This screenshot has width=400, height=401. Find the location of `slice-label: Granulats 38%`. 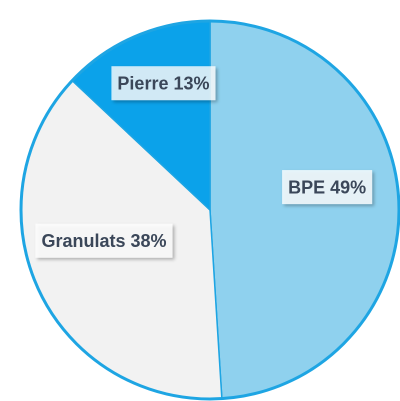

slice-label: Granulats 38% is located at coordinates (104, 240).